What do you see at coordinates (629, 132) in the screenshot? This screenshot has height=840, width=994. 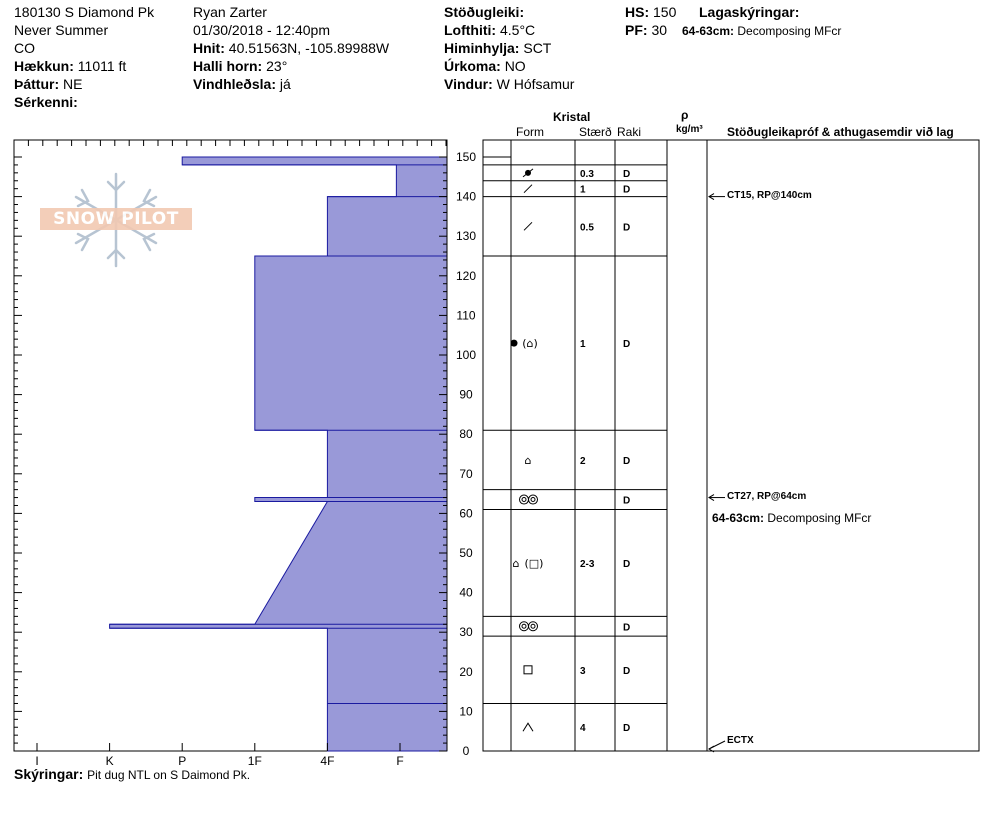 I see `moisture-header: Raki` at bounding box center [629, 132].